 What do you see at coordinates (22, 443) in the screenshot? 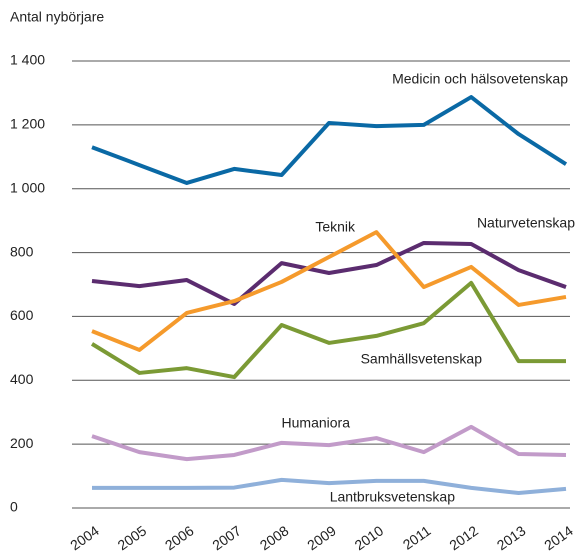
I see `y-tick-label: 200` at bounding box center [22, 443].